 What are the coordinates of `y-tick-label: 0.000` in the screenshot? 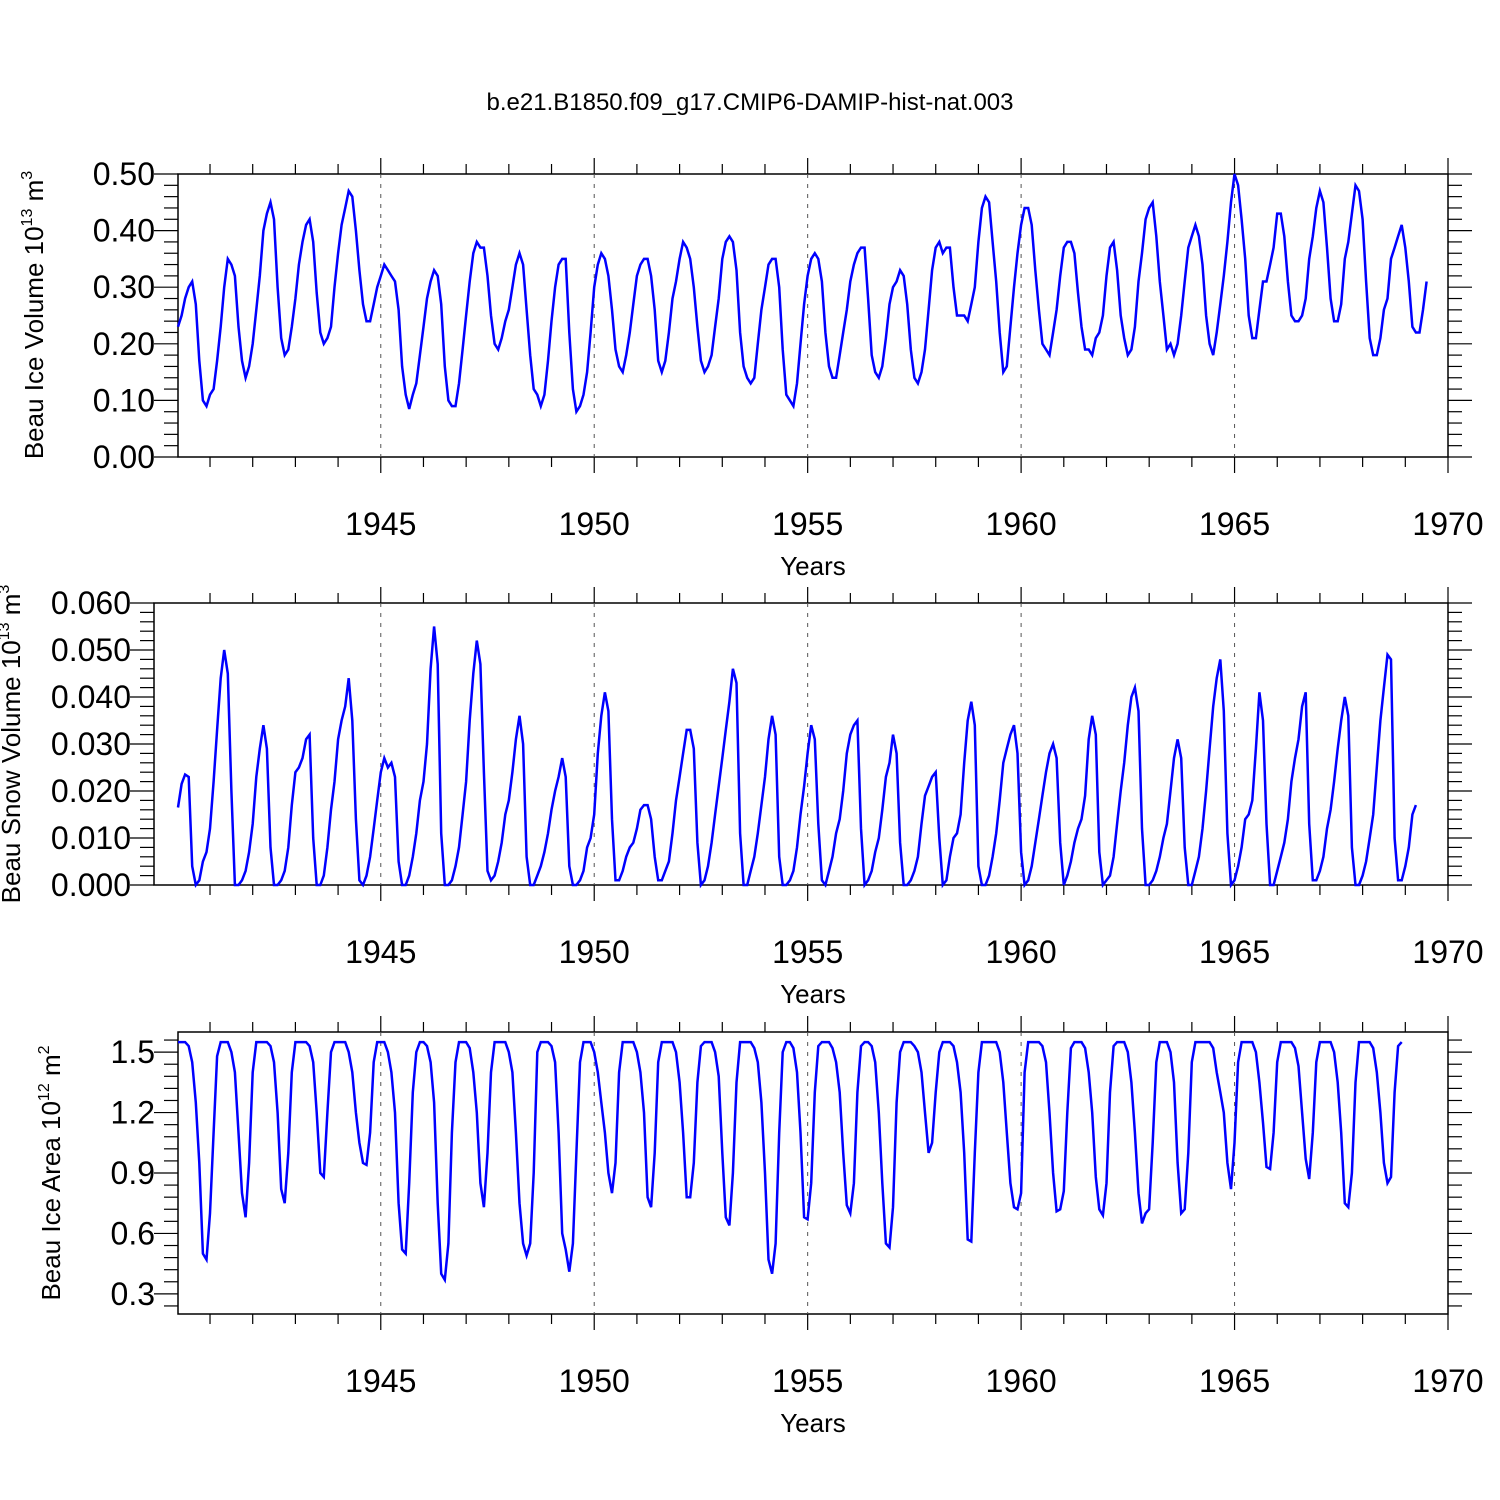 It's located at (91, 885).